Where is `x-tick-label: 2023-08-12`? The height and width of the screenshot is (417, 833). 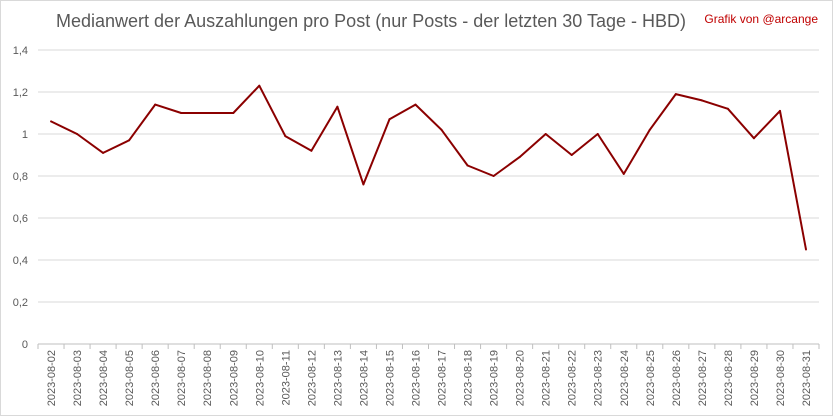
x-tick-label: 2023-08-12 is located at coordinates (312, 378).